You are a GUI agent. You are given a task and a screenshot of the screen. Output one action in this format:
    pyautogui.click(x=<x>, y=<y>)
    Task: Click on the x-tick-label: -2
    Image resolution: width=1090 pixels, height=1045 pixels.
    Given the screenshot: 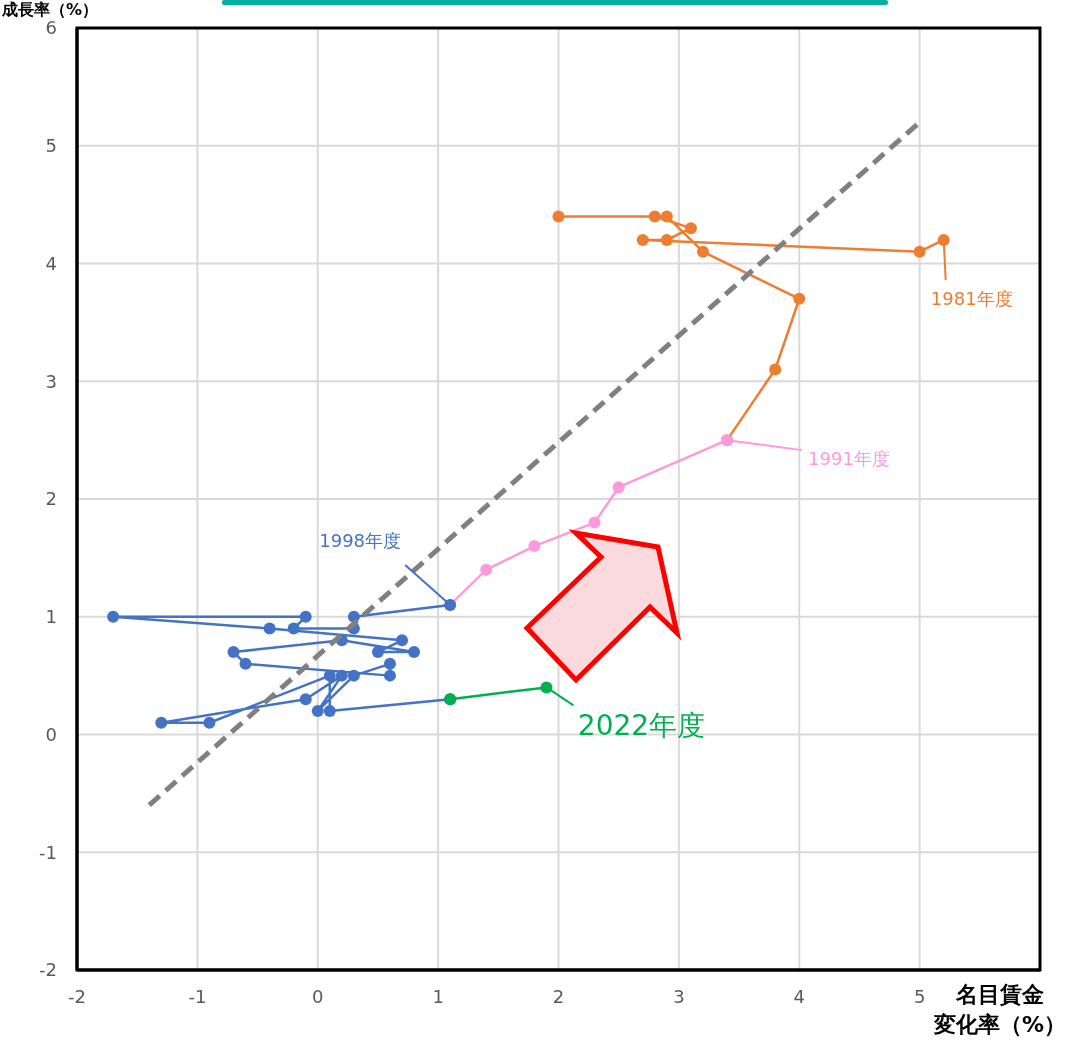 What is the action you would take?
    pyautogui.click(x=77, y=996)
    